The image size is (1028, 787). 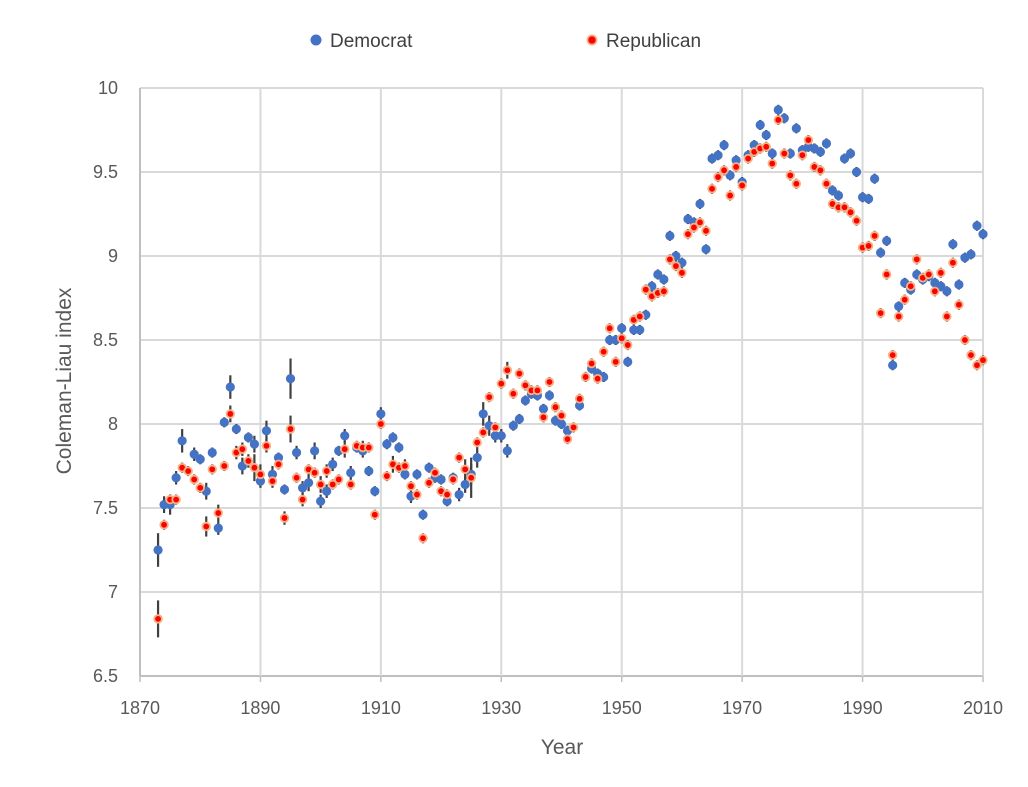 What do you see at coordinates (105, 340) in the screenshot?
I see `y-tick-label: 8.5` at bounding box center [105, 340].